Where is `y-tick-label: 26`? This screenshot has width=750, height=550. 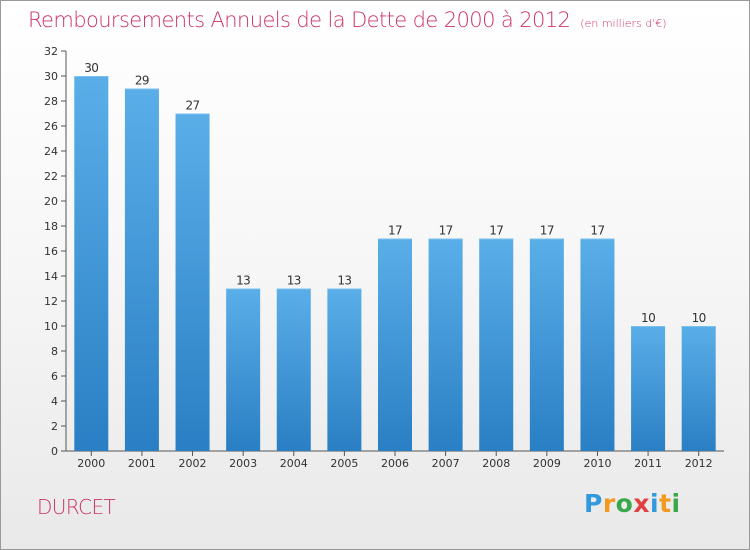
y-tick-label: 26 is located at coordinates (51, 126).